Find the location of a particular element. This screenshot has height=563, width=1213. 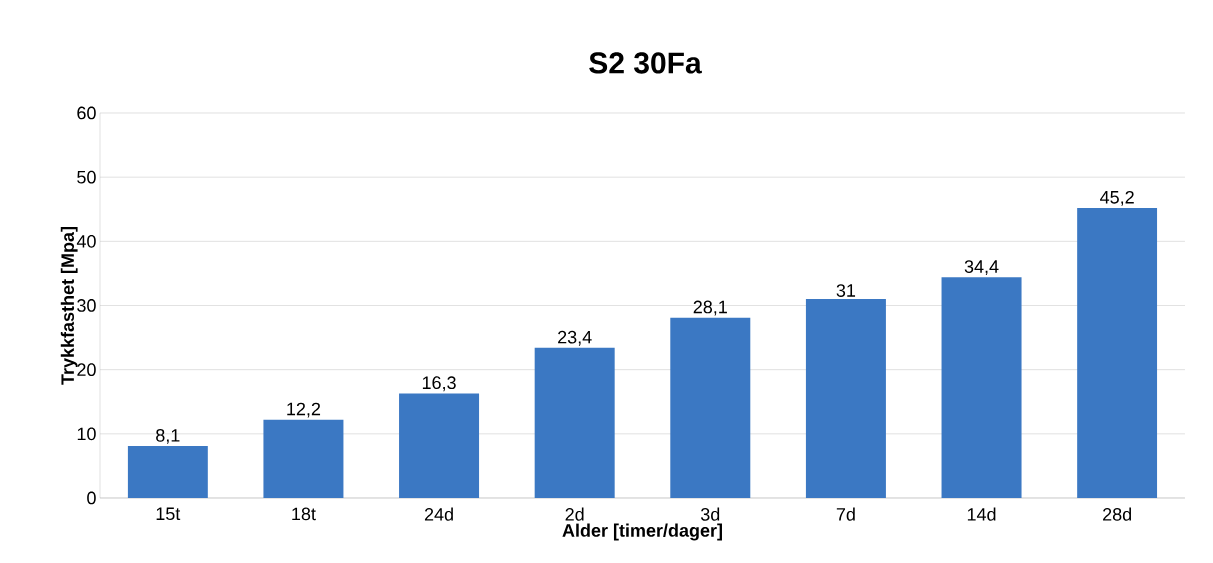

data-label: 34,4 is located at coordinates (981, 268).